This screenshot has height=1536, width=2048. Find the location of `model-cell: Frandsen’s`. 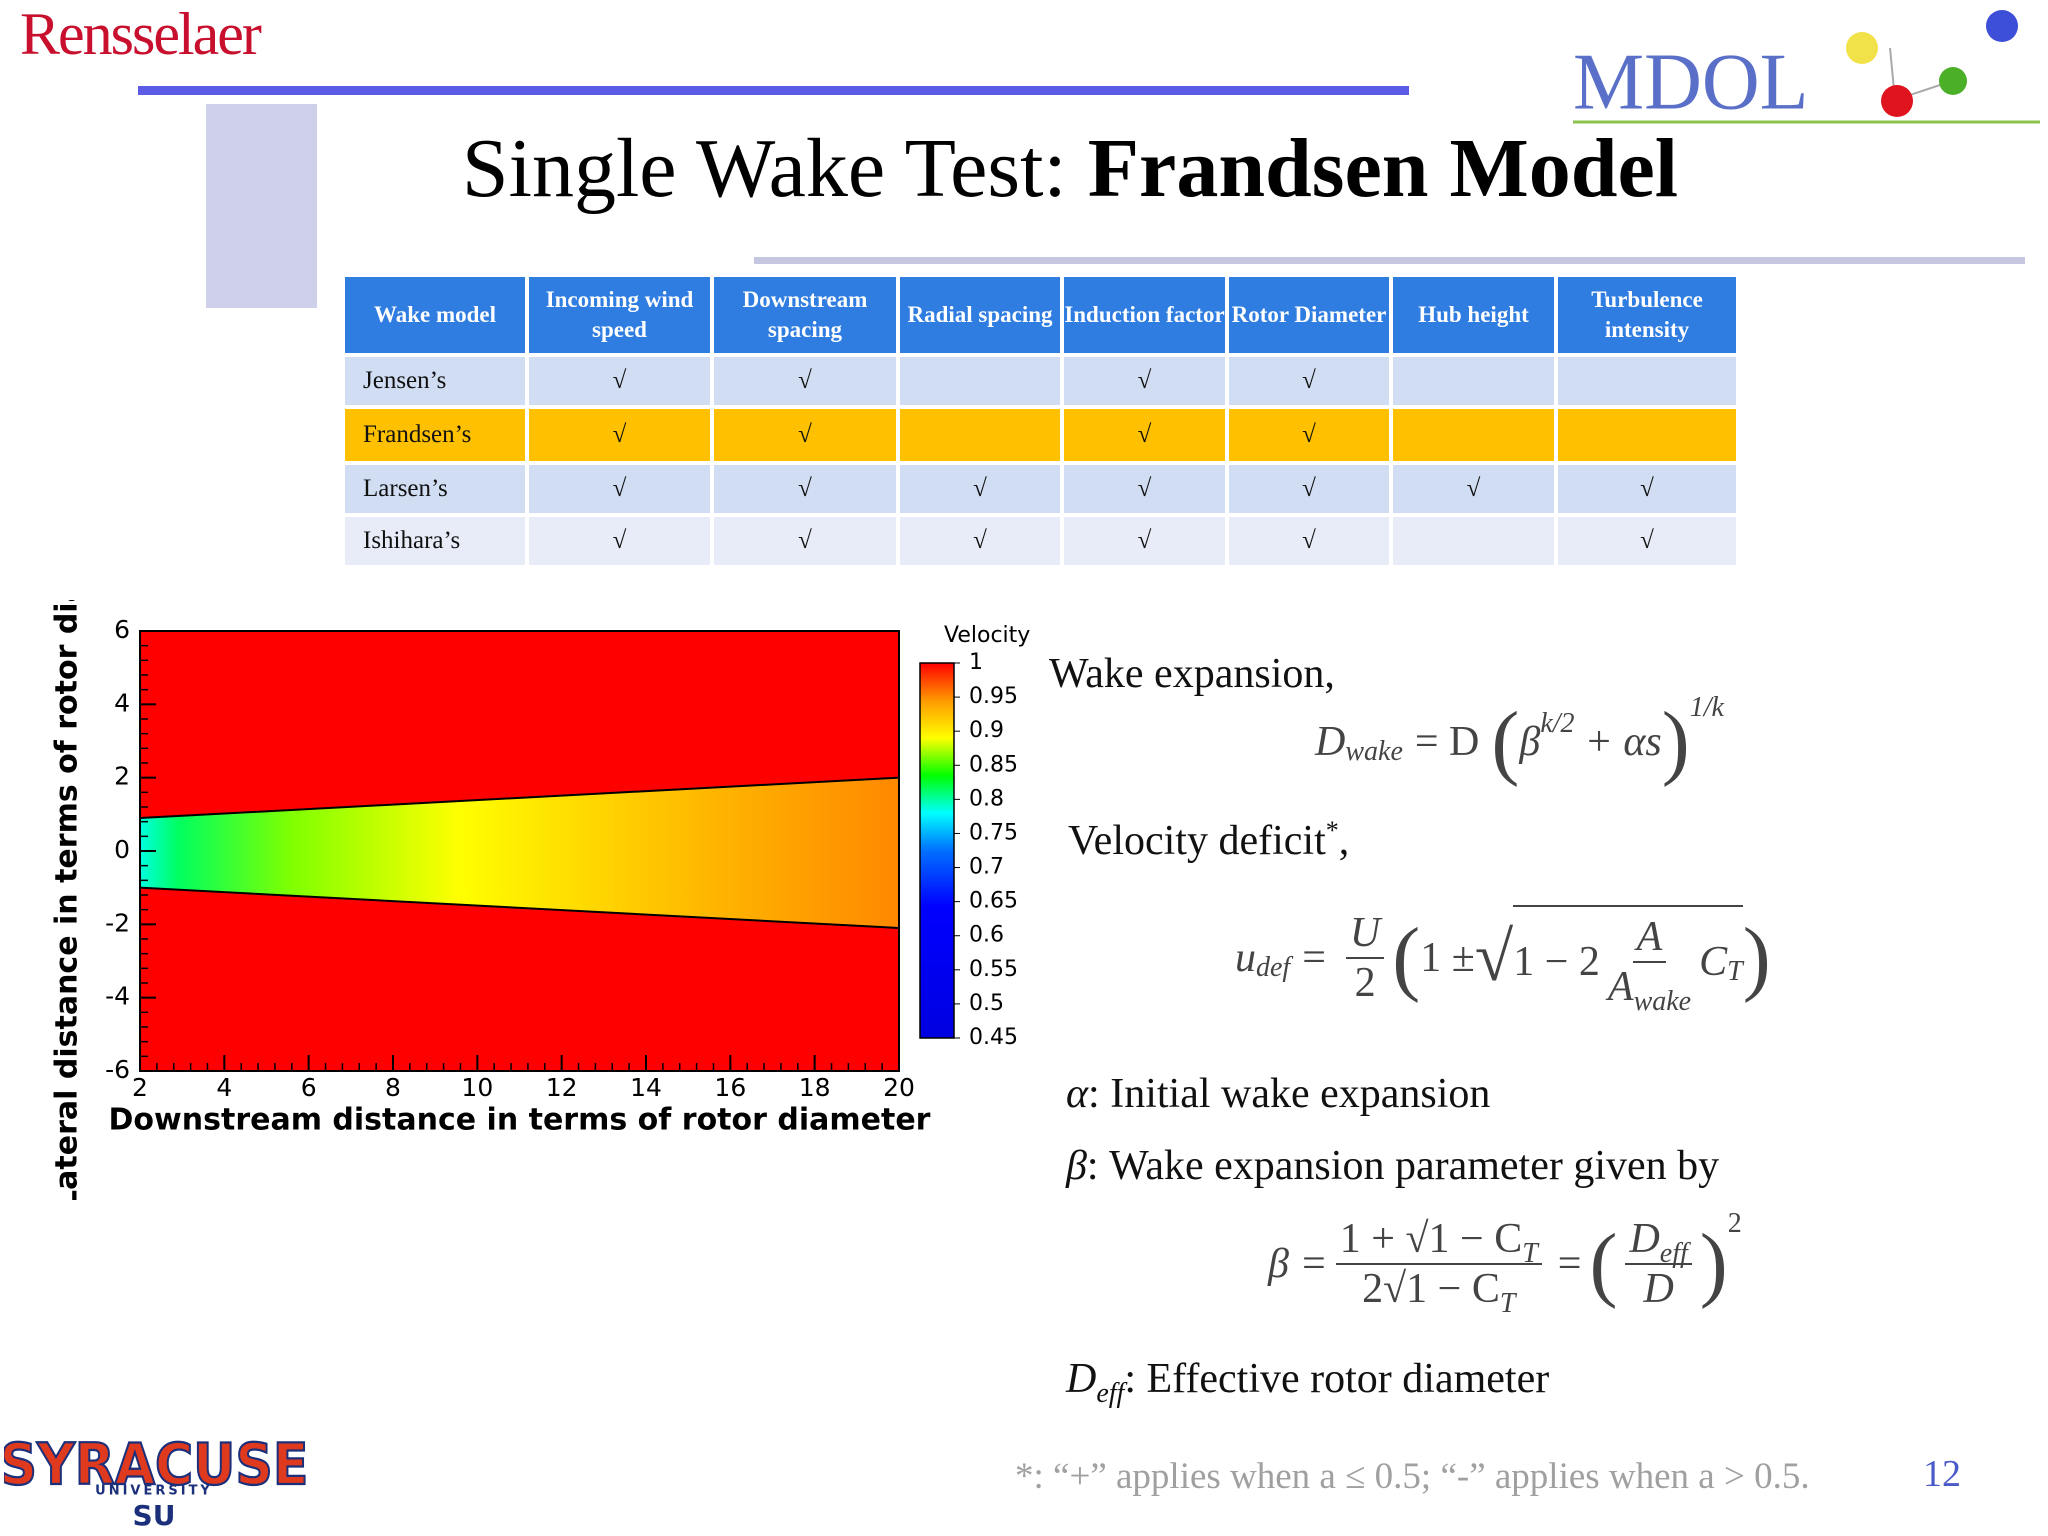

model-cell: Frandsen’s is located at coordinates (435, 435).